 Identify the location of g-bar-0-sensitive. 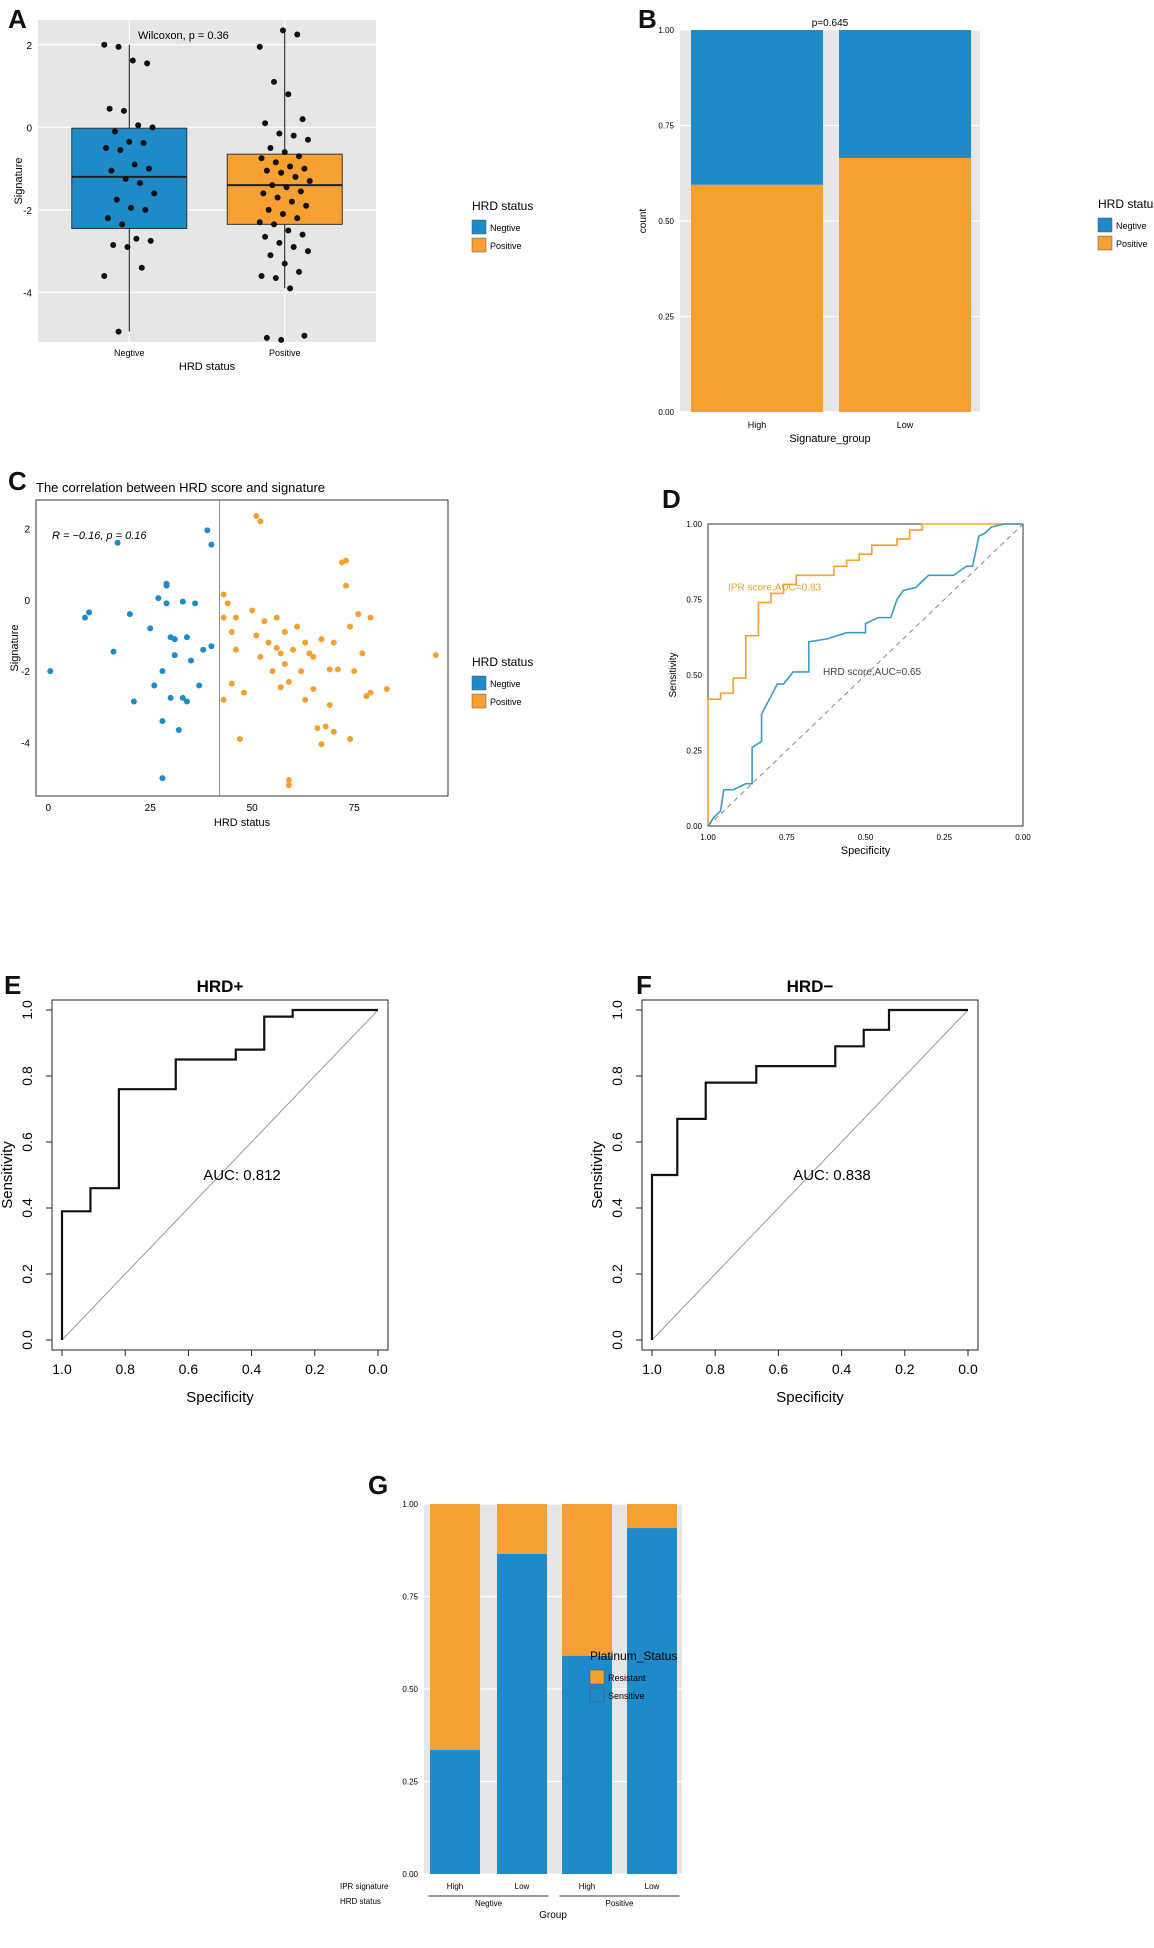
(455, 1812).